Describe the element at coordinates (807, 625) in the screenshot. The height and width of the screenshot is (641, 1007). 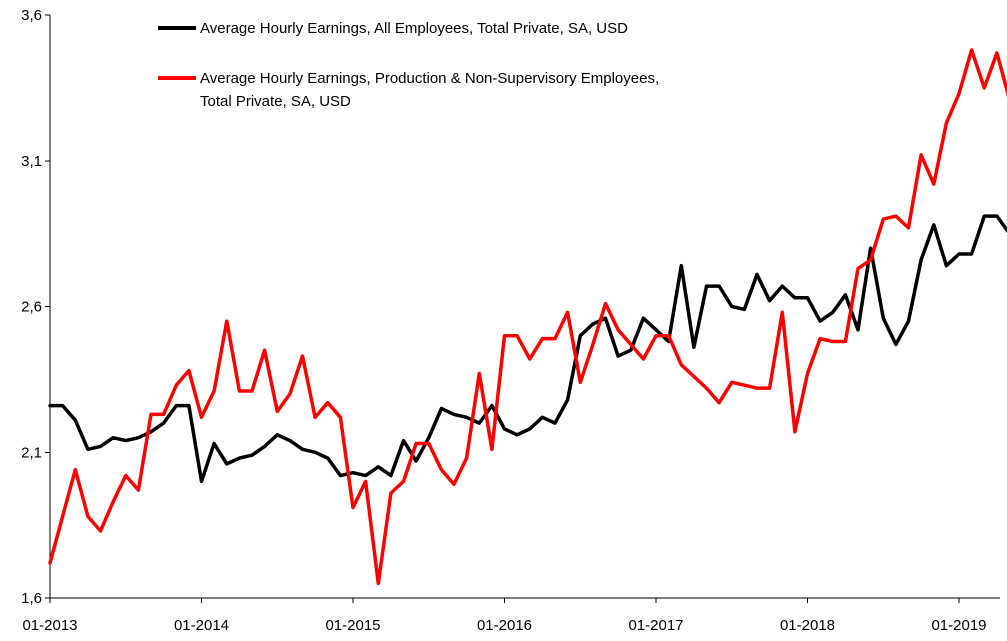
I see `x-tick-label: 01-2018` at that location.